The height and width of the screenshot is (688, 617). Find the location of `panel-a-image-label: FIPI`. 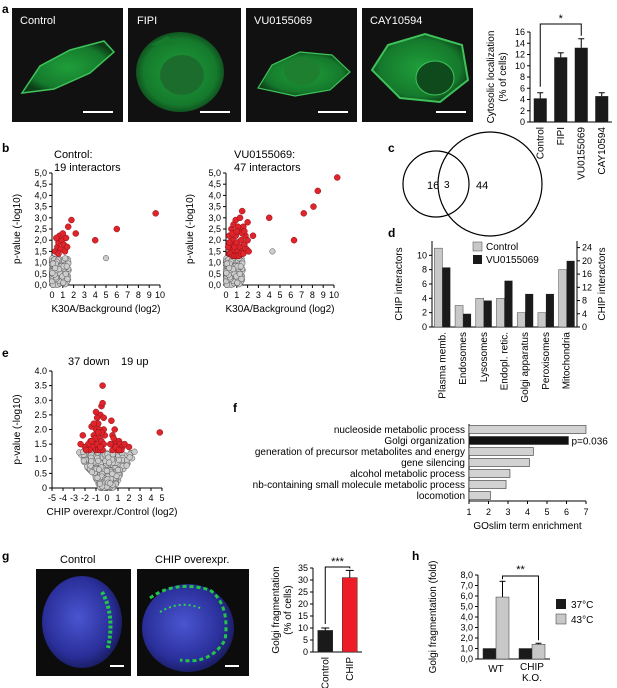

panel-a-image-label: FIPI is located at coordinates (147, 21).